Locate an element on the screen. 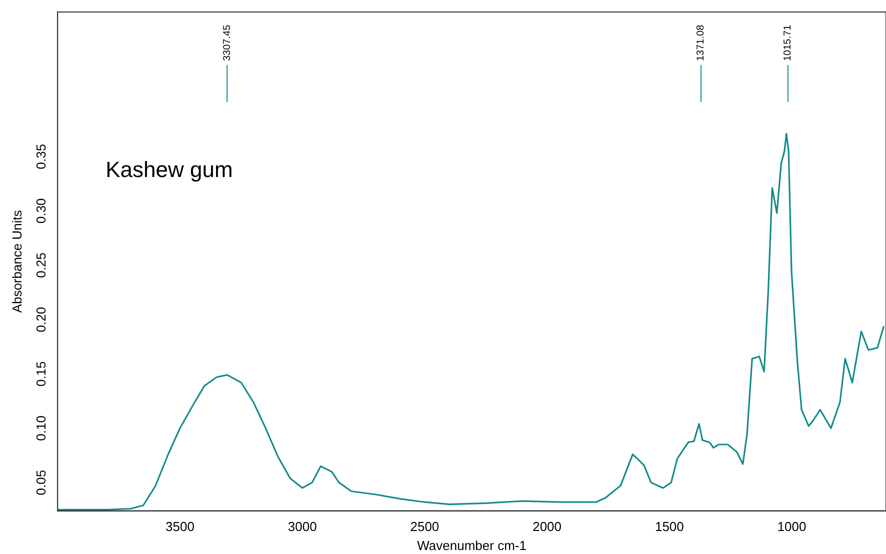 The height and width of the screenshot is (554, 886). x-axis-title: Wavenumber cm-1 is located at coordinates (471, 545).